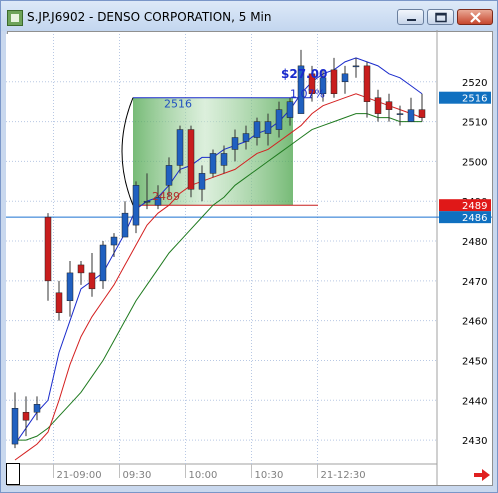  What do you see at coordinates (137, 475) in the screenshot?
I see `x-tick-label: 09:30` at bounding box center [137, 475].